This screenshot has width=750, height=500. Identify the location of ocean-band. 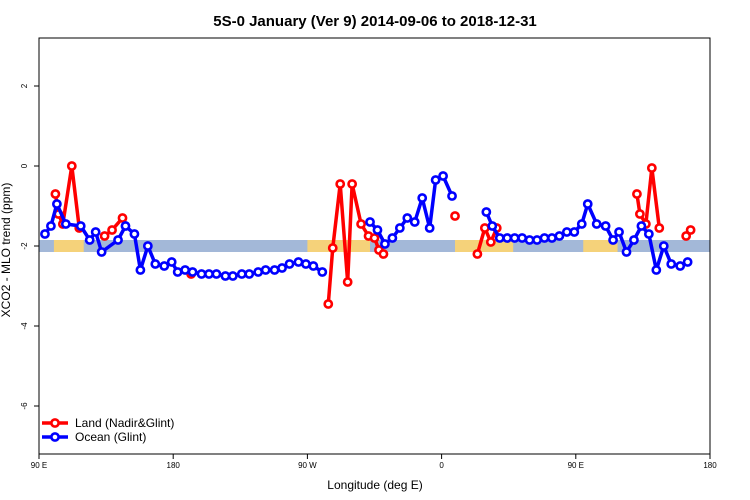
(374, 246).